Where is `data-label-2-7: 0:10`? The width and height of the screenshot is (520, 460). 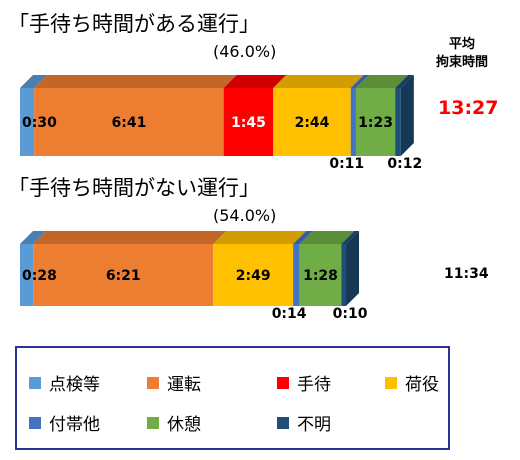
data-label-2-7: 0:10 is located at coordinates (350, 314).